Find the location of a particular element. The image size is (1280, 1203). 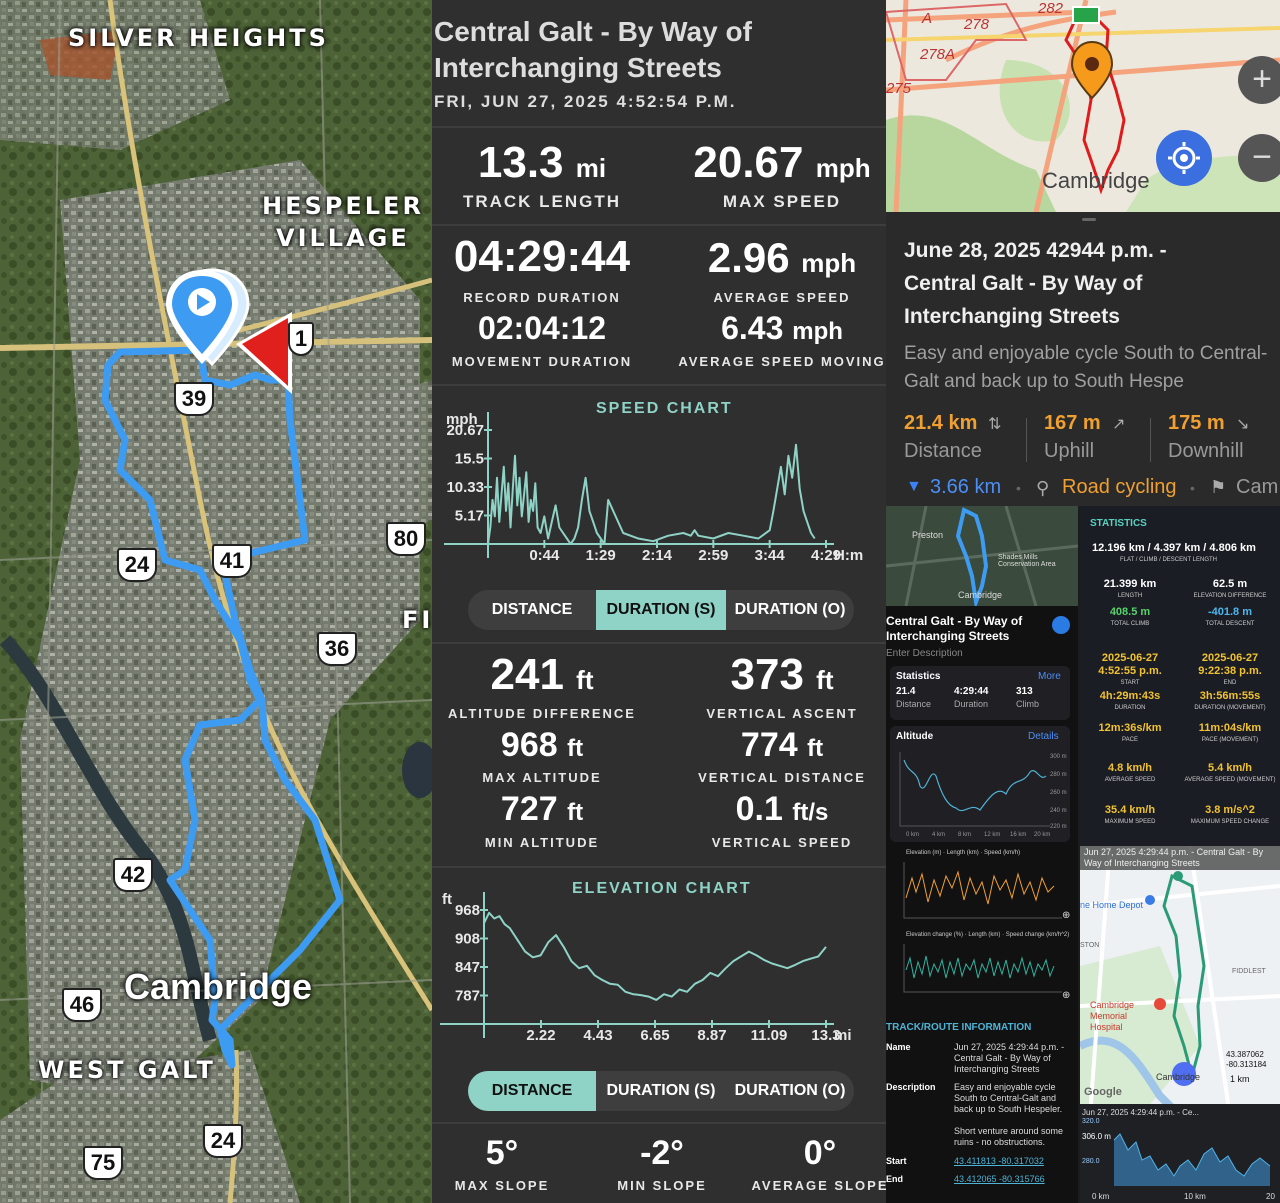

mini-alt-tick-240: 240 m is located at coordinates (1058, 811).